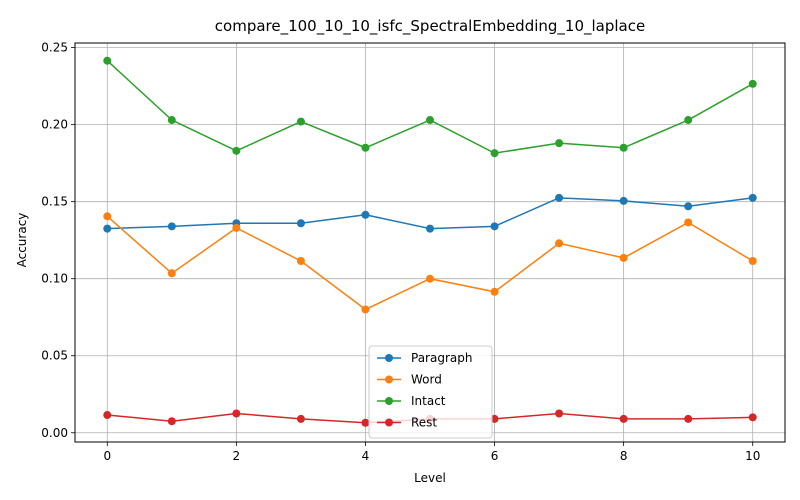  What do you see at coordinates (624, 456) in the screenshot?
I see `x-tick-label: 8` at bounding box center [624, 456].